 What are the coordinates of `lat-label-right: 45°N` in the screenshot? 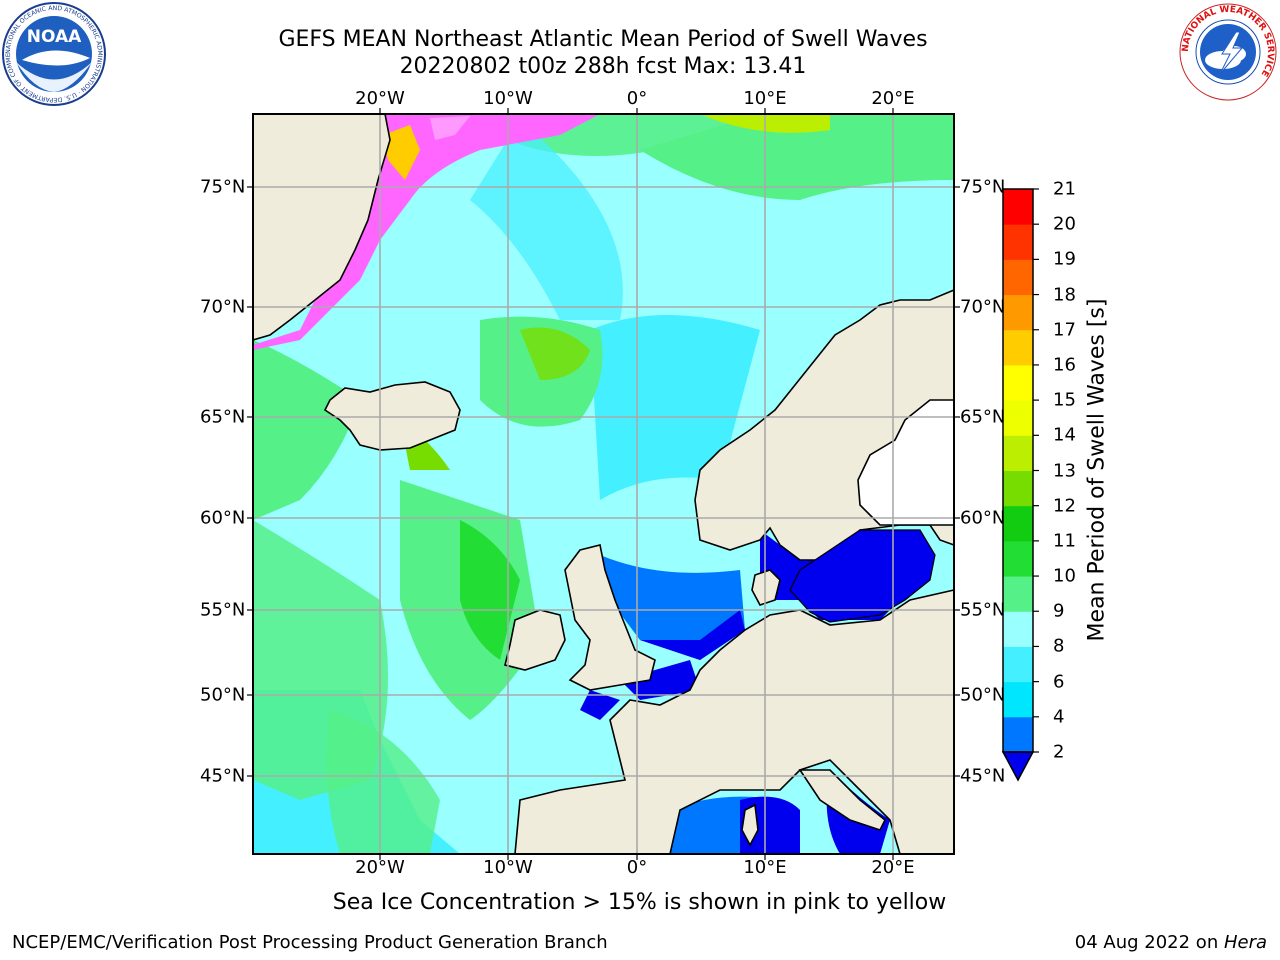 It's located at (983, 776).